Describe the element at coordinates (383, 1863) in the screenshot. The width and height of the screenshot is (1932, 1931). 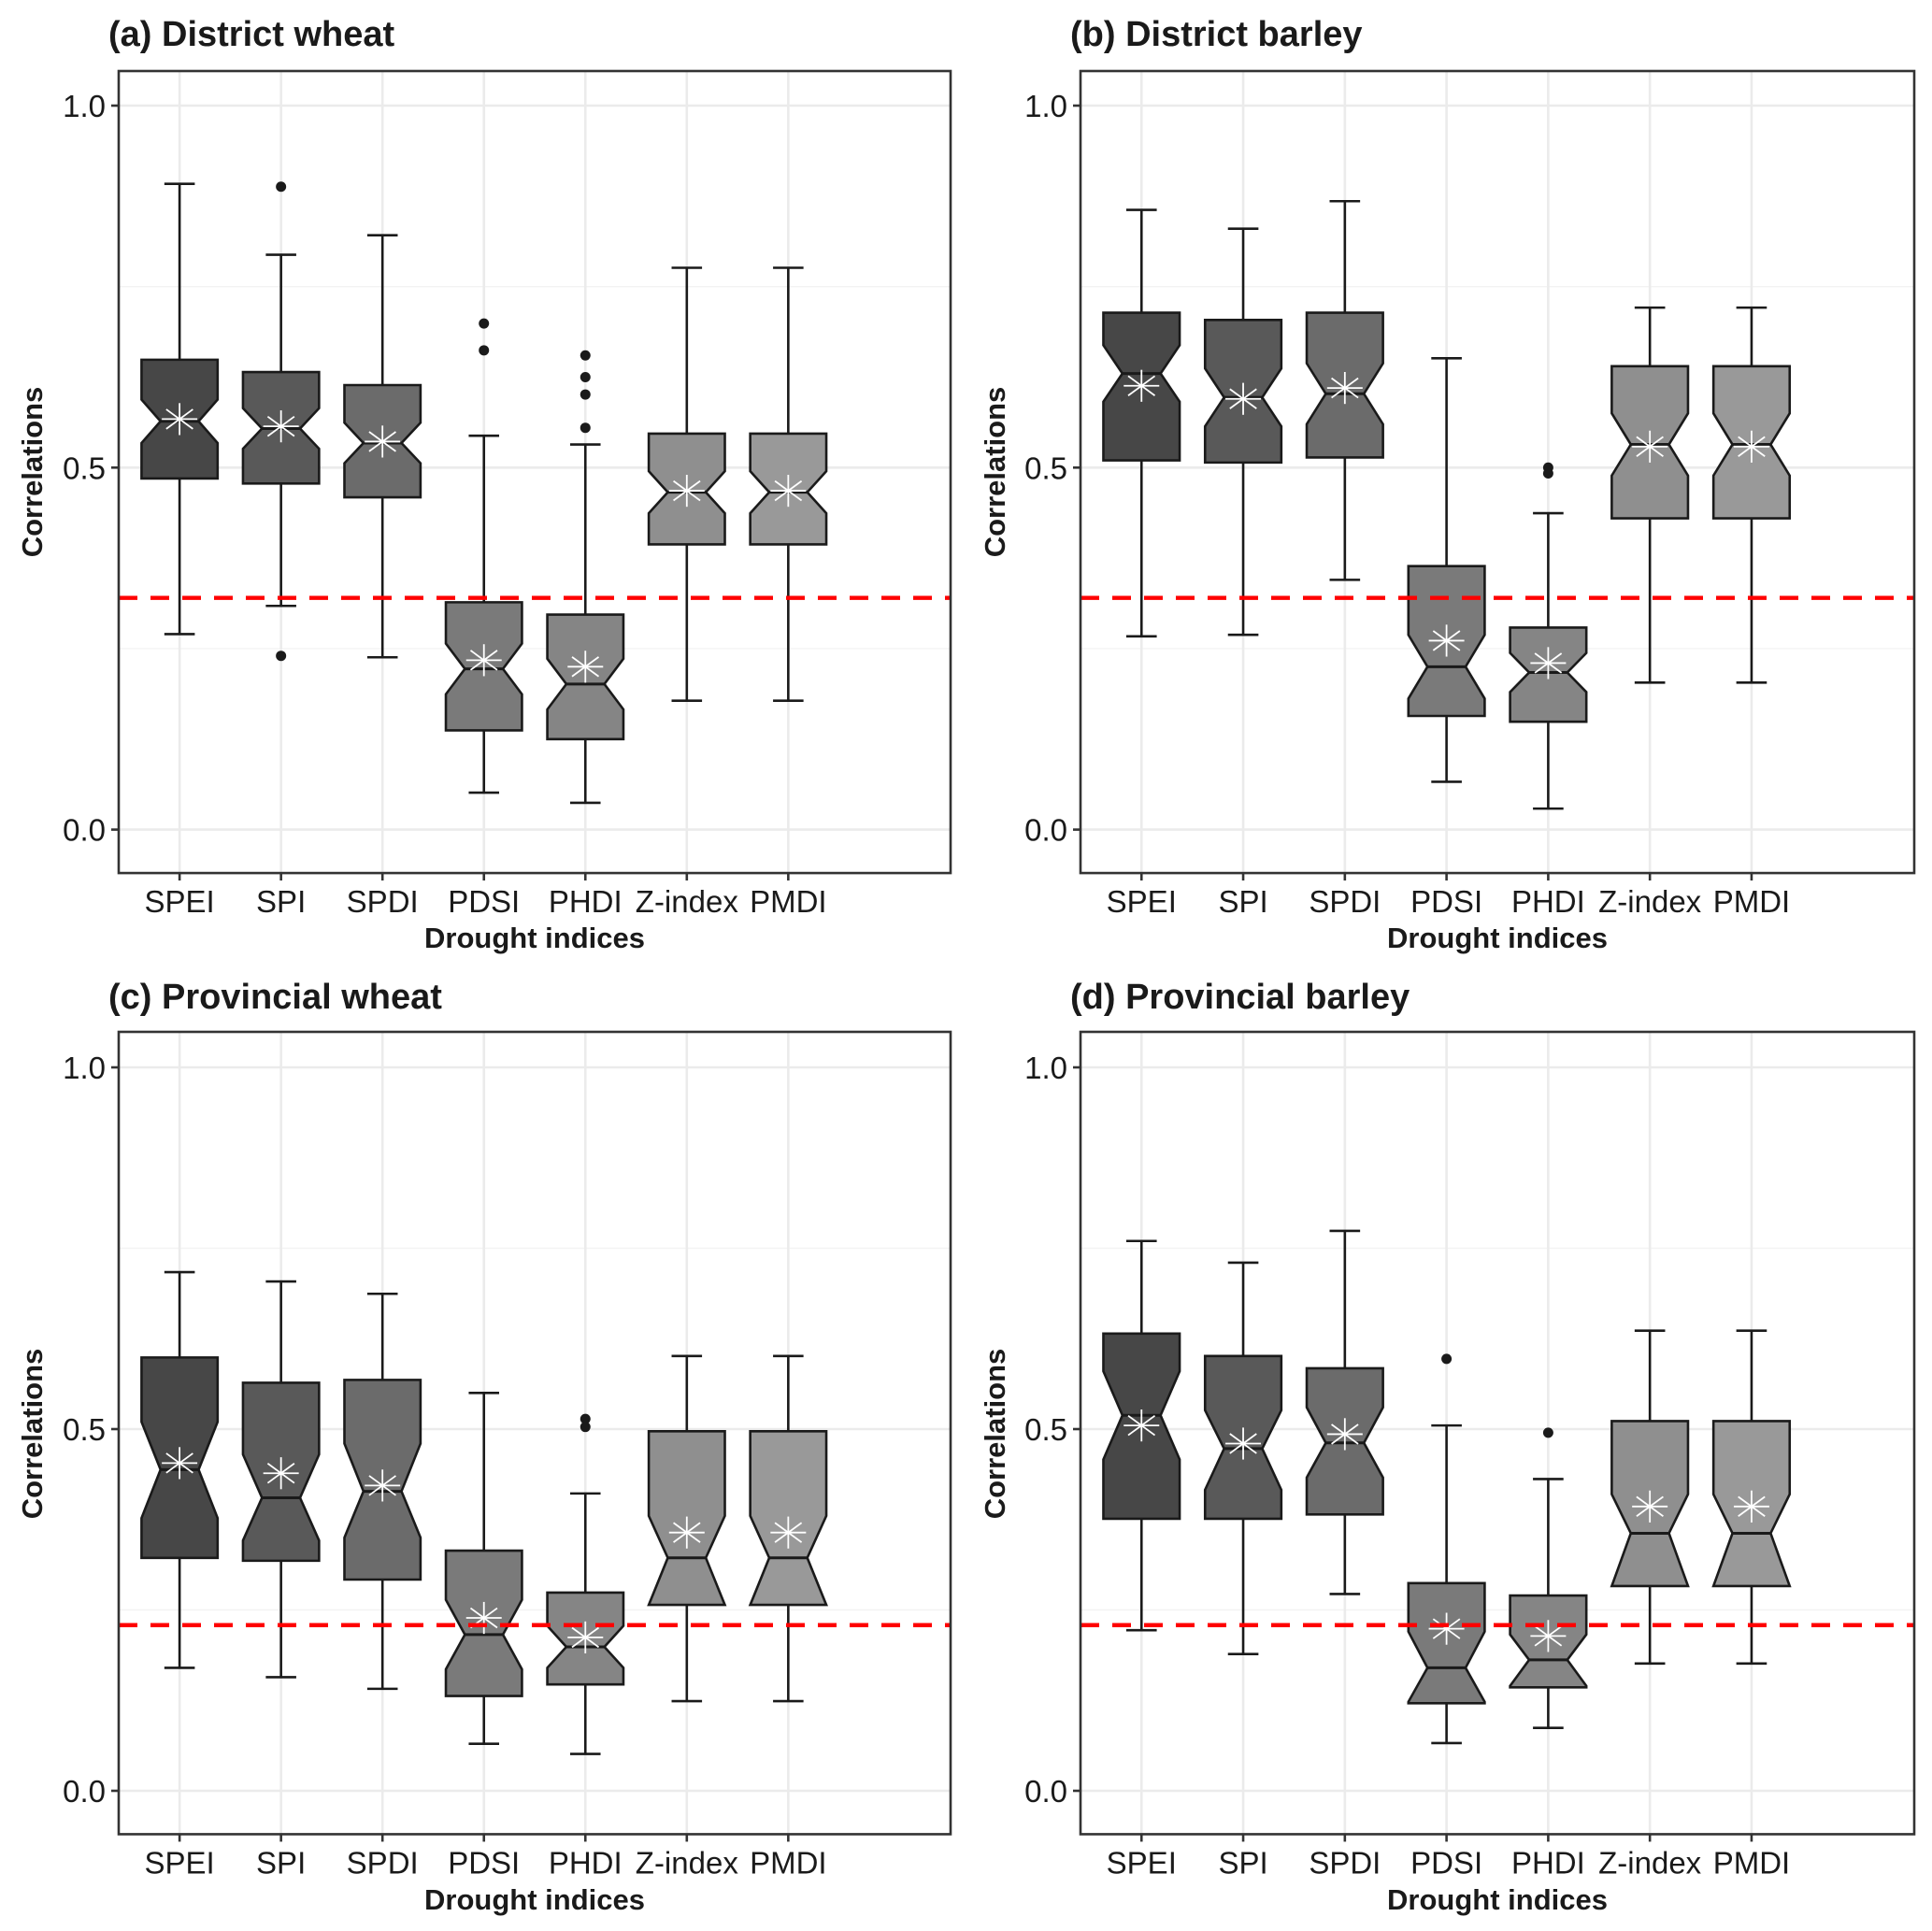
I see `x-tick-label: SPDI` at that location.